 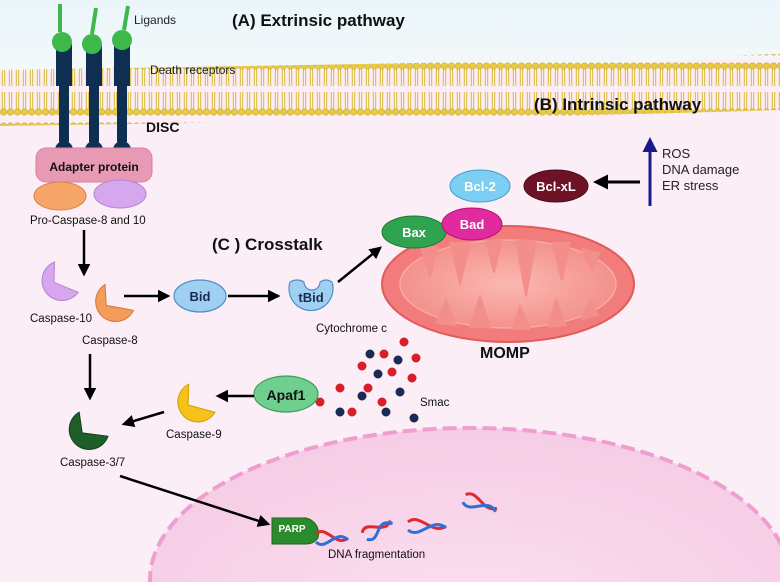 I want to click on stress-ros: ROS, so click(x=676, y=153).